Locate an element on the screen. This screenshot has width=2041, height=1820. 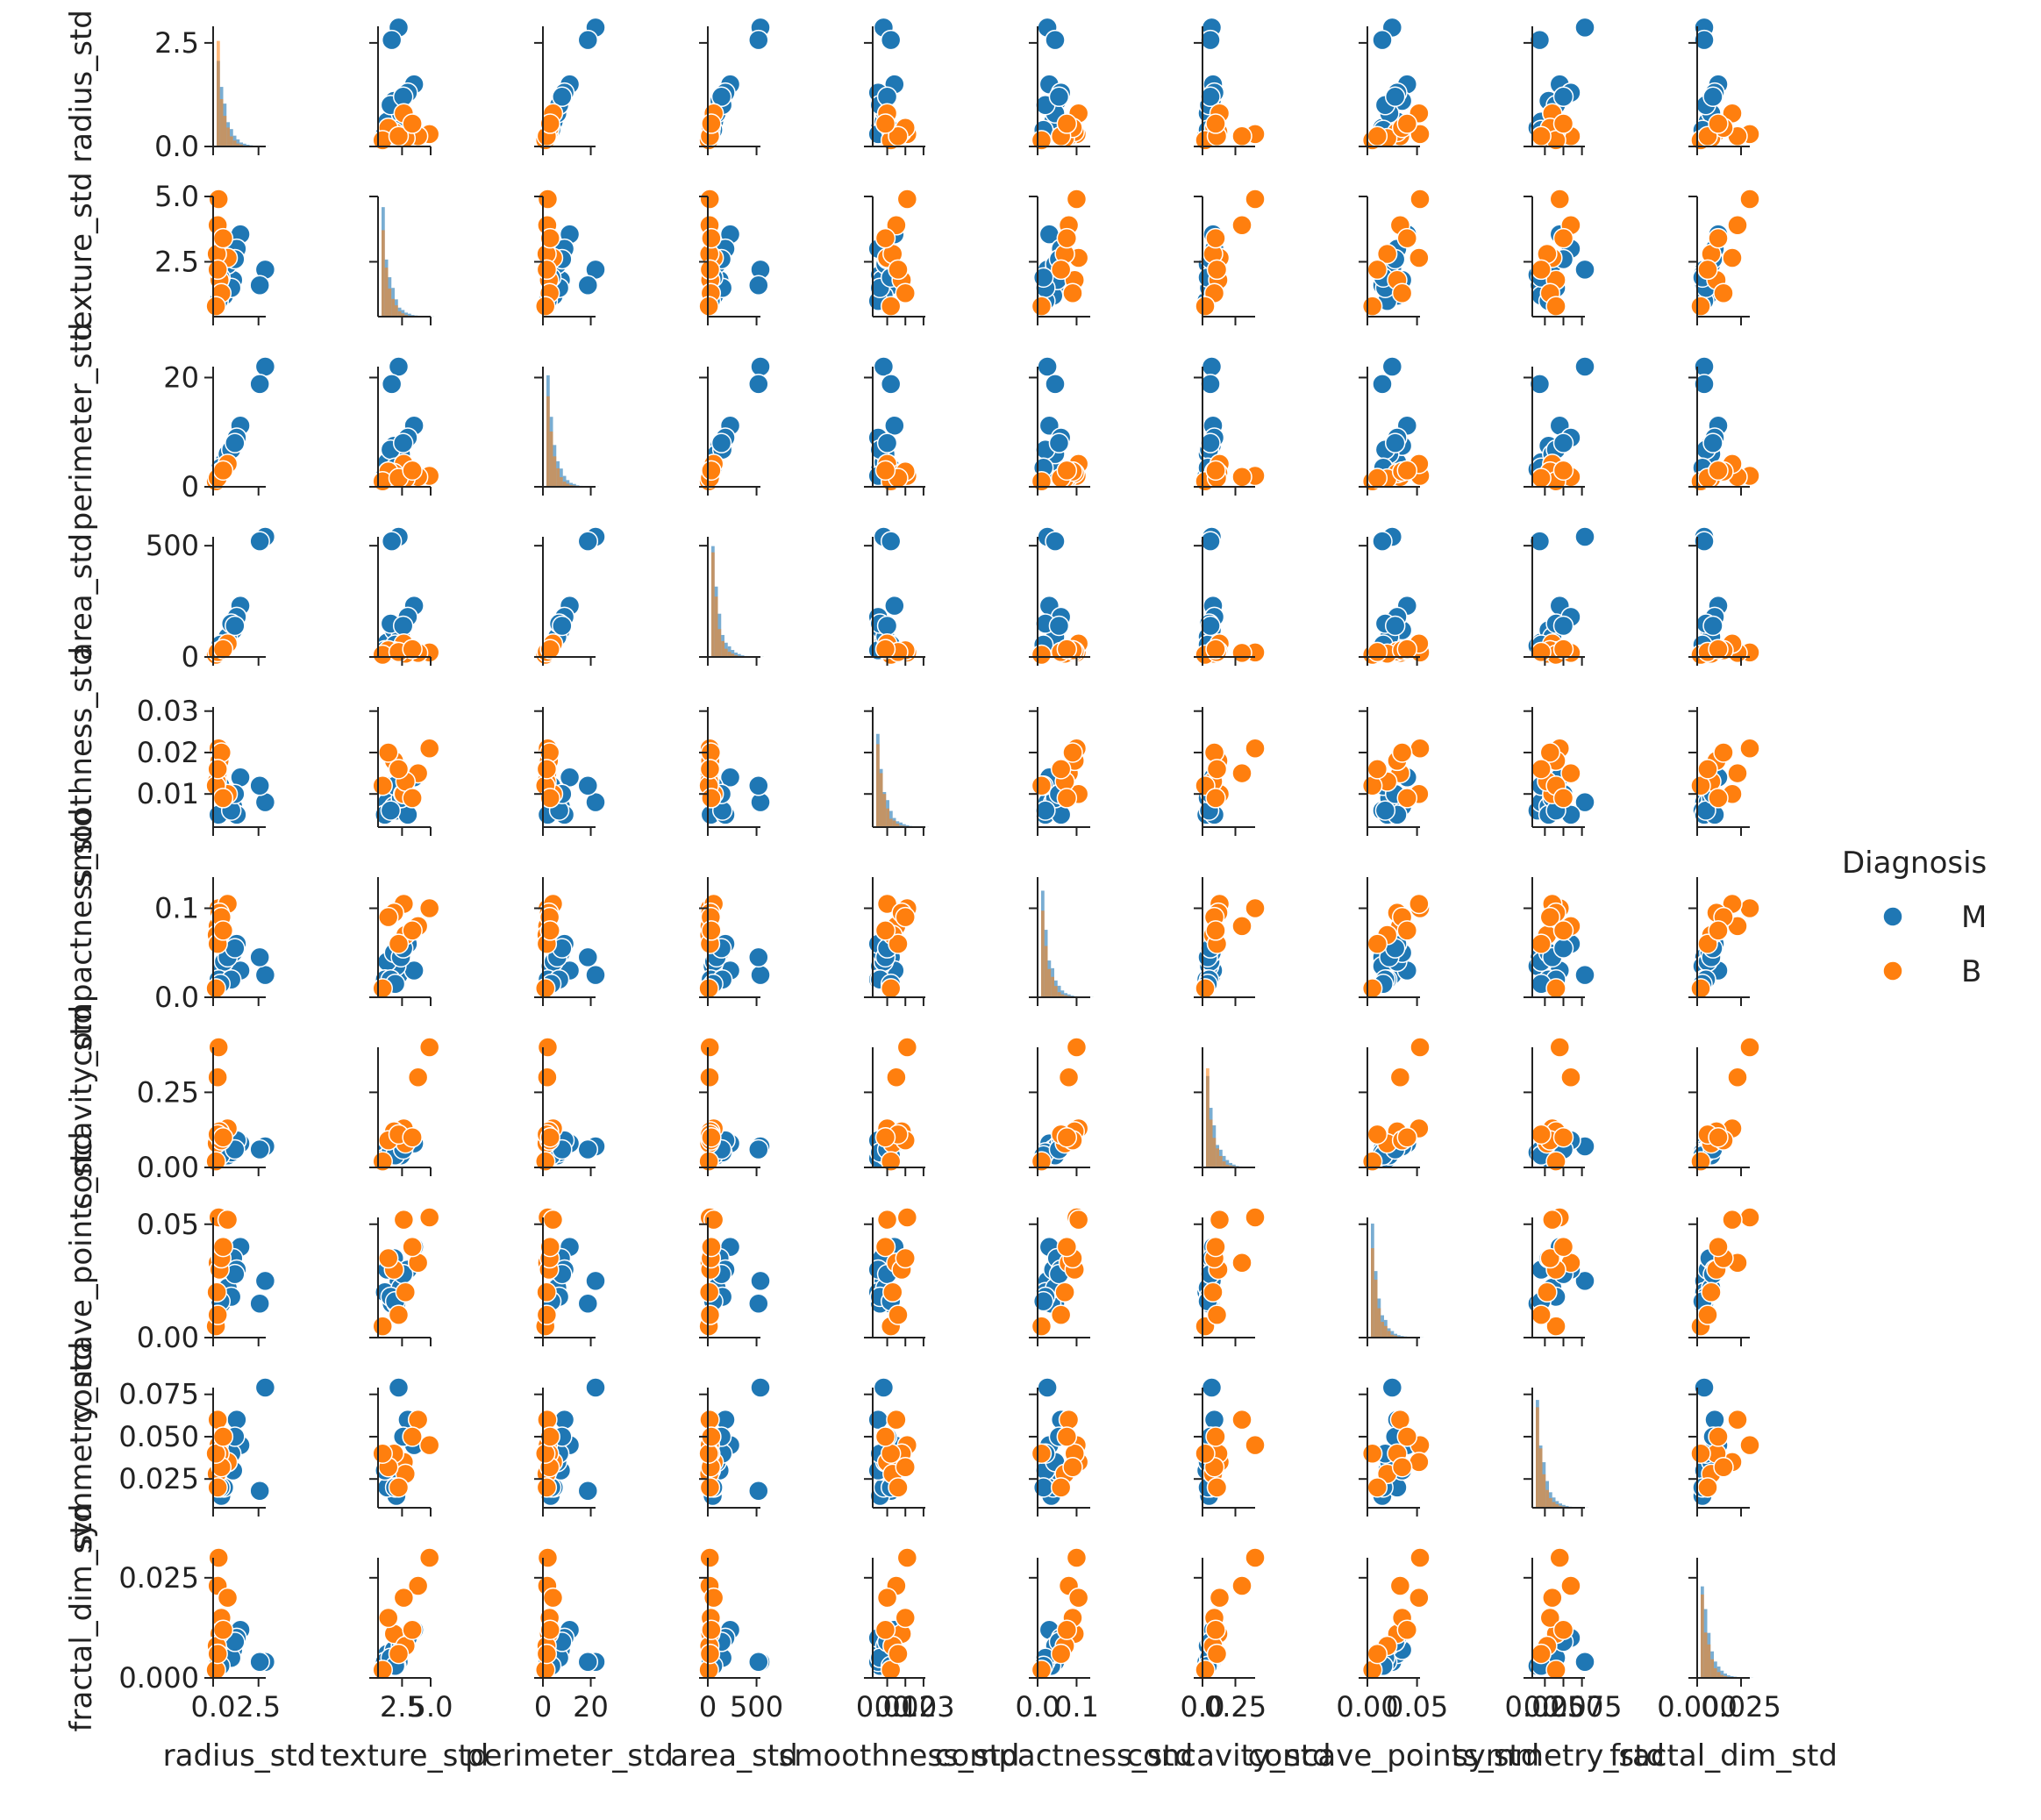
y-tick-label: 0.1 is located at coordinates (176, 908).